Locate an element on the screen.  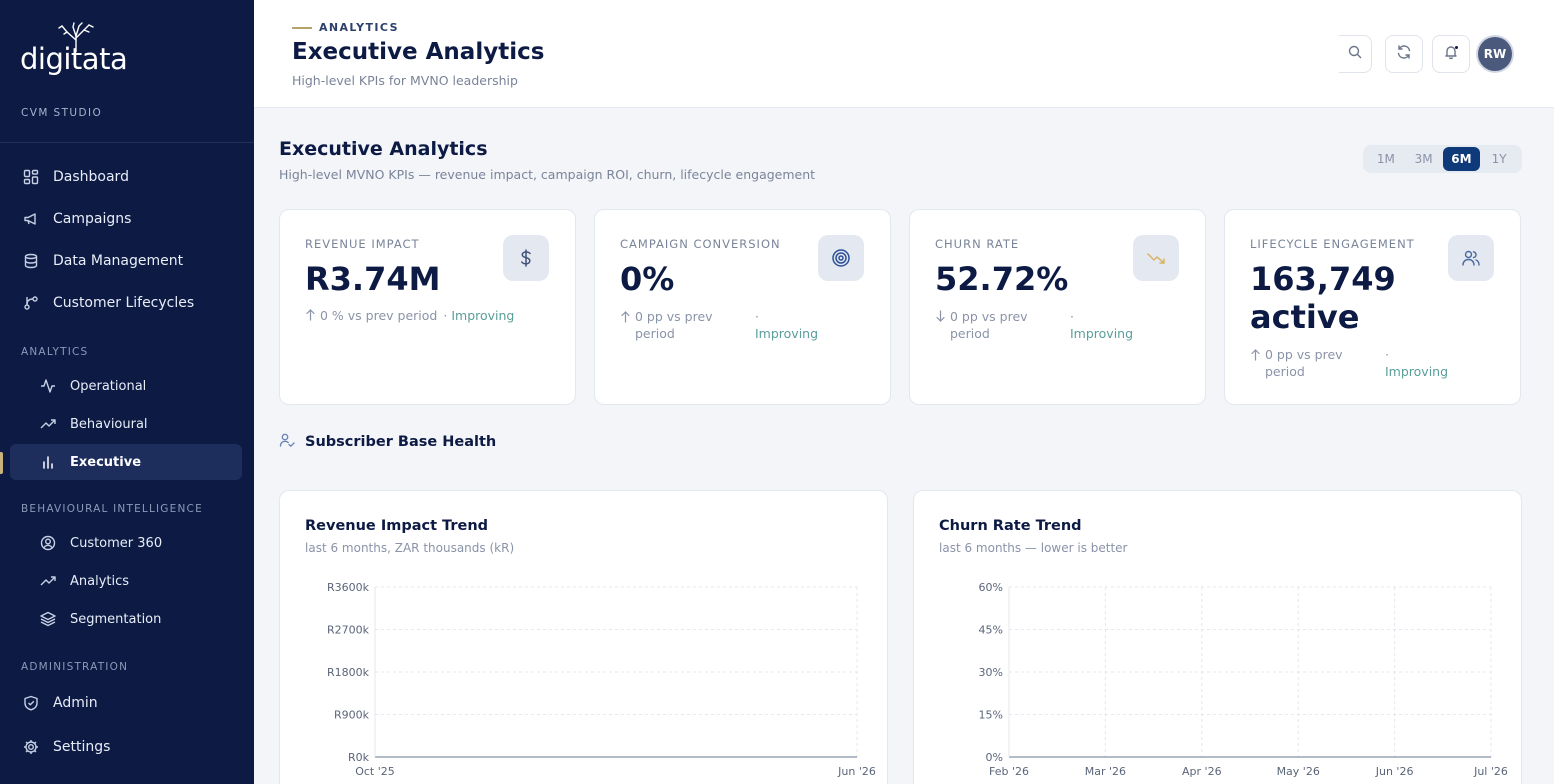
sidebar-item-label: Segmentation is located at coordinates (116, 619).